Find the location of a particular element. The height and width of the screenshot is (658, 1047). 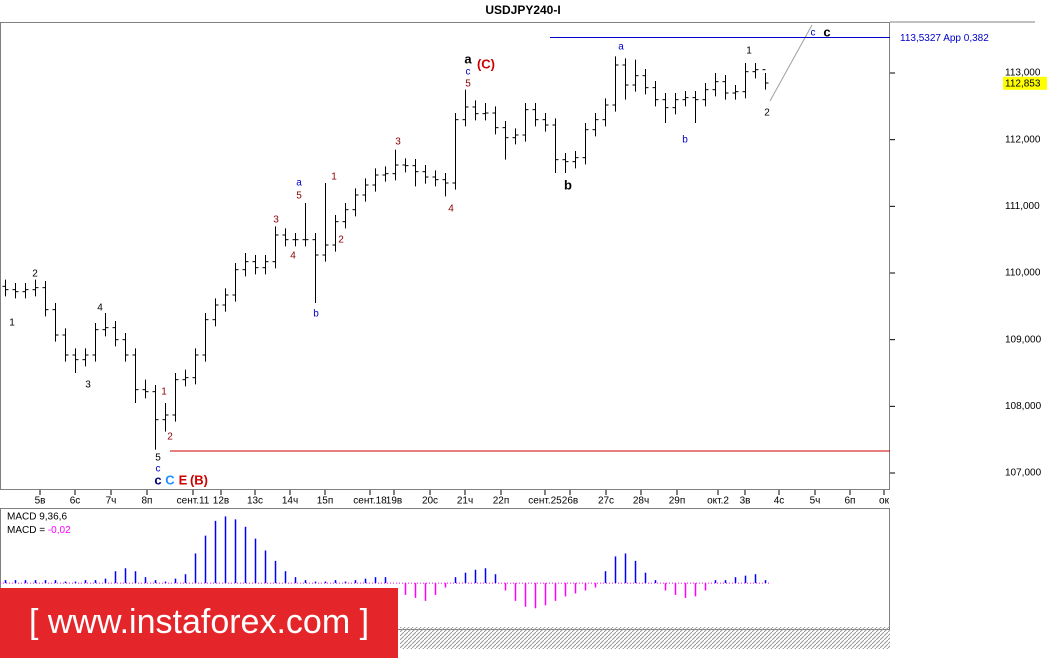

indicator-value-label: -0,02 is located at coordinates (59, 530).